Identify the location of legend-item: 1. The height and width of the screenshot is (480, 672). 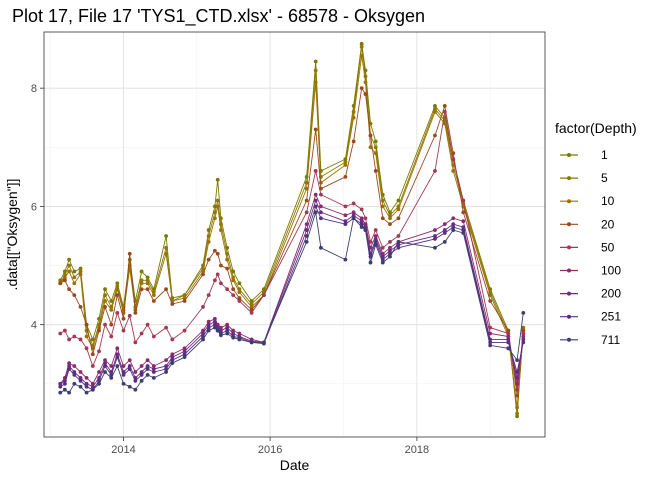
(584, 155).